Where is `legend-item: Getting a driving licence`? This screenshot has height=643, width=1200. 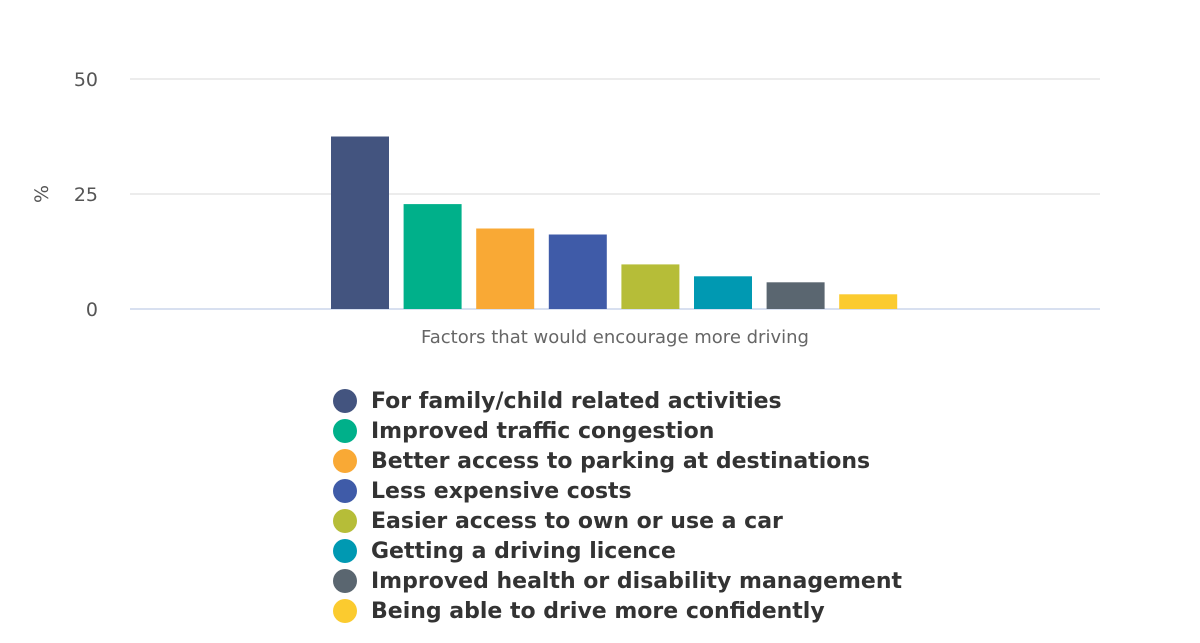 legend-item: Getting a driving licence is located at coordinates (617, 551).